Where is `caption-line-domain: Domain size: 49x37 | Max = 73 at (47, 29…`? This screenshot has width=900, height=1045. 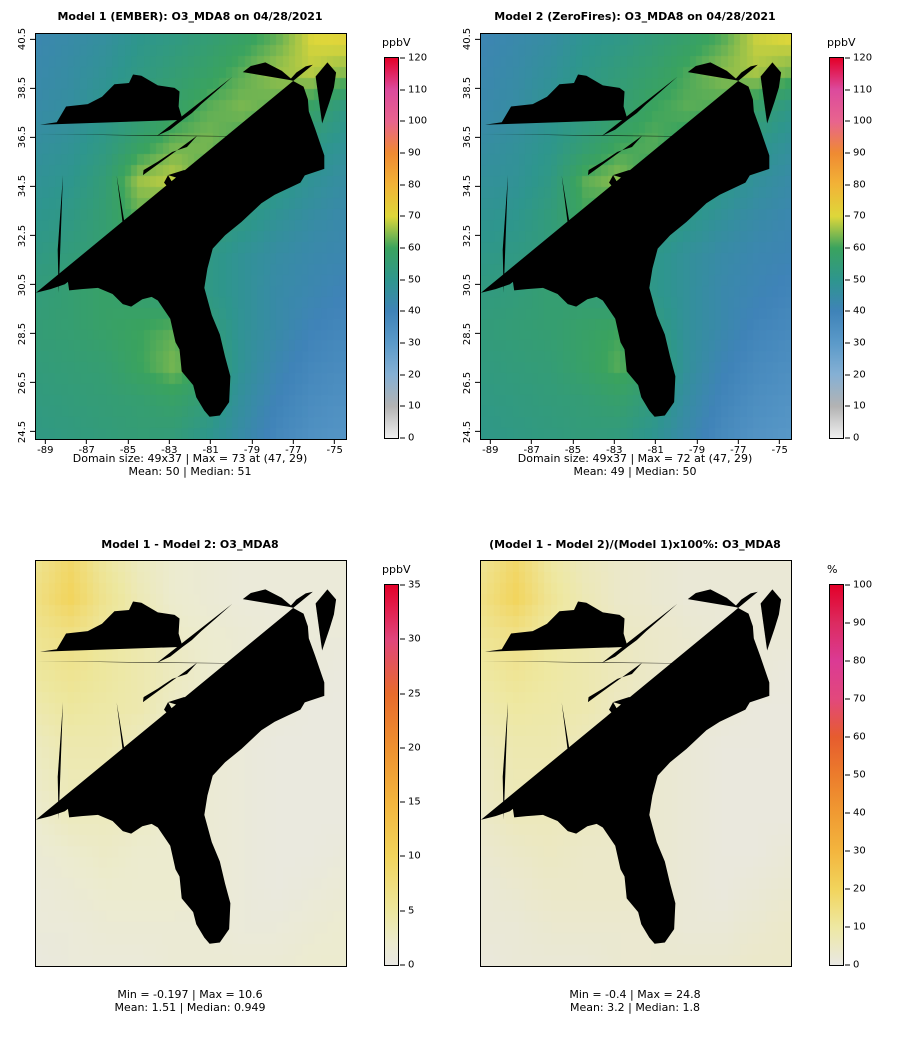 caption-line-domain: Domain size: 49x37 | Max = 73 at (47, 29… is located at coordinates (190, 458).